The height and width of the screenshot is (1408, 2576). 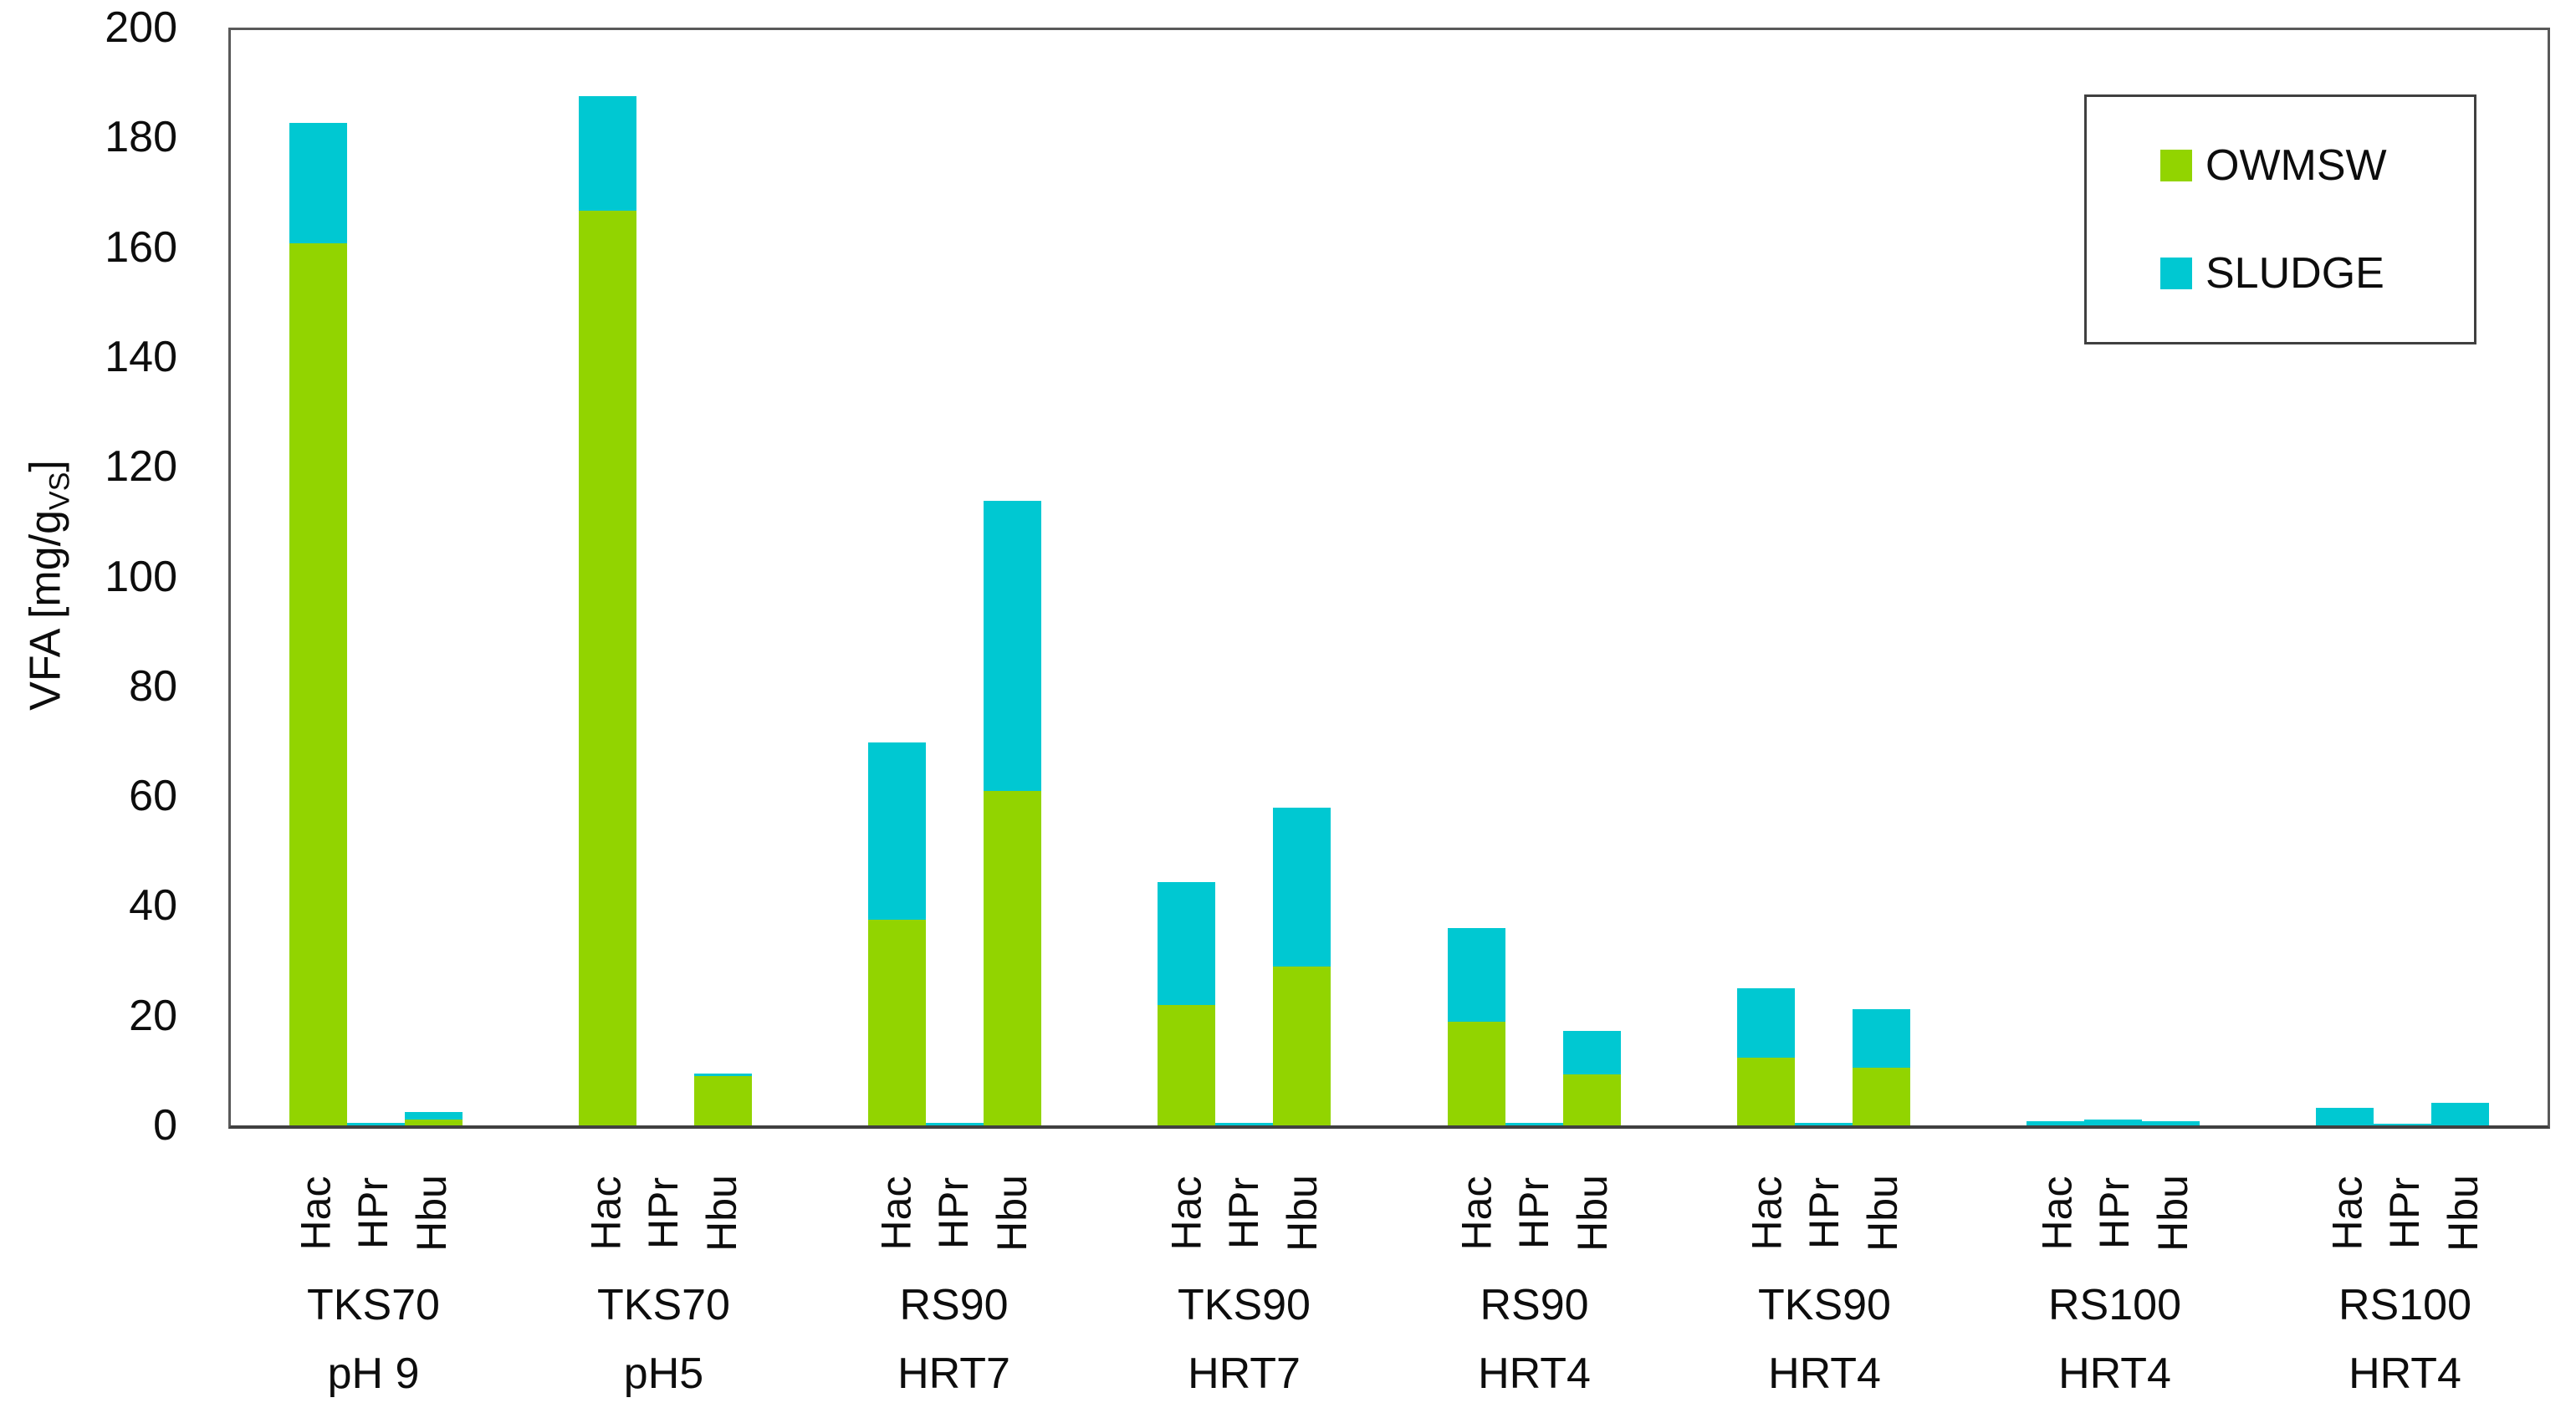 What do you see at coordinates (2280, 219) in the screenshot?
I see `legend: OWMSW SLUDGE` at bounding box center [2280, 219].